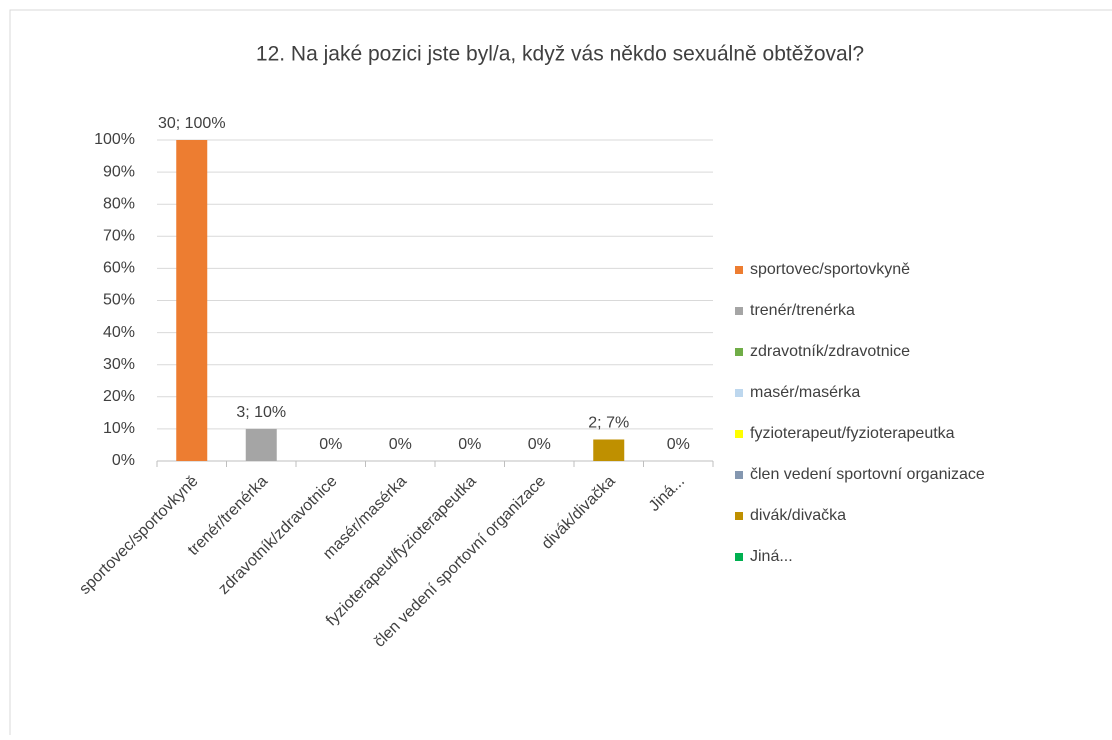  I want to click on data-label: 3; 10%, so click(261, 412).